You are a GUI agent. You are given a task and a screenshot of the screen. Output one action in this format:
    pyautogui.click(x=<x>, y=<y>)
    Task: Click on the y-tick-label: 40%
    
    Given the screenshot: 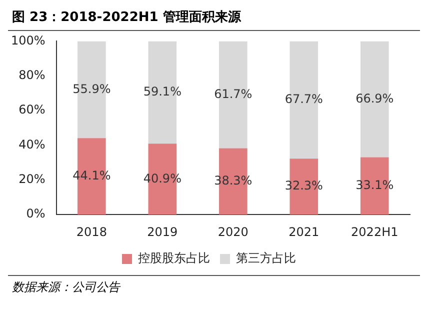 What is the action you would take?
    pyautogui.click(x=32, y=144)
    